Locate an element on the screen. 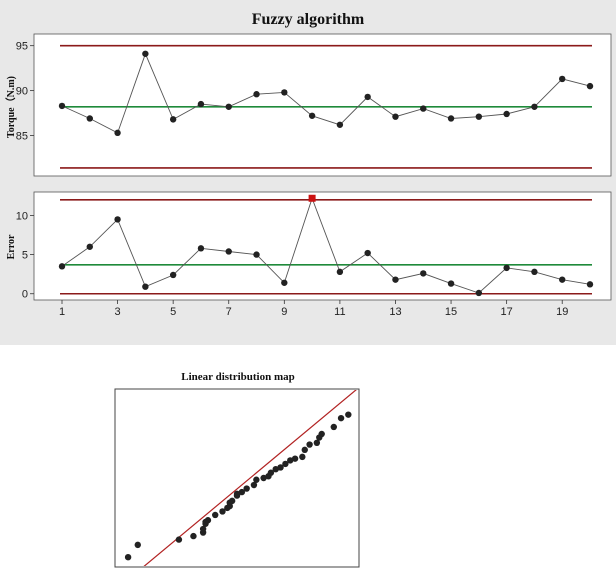  error-x-tick-label: 3 is located at coordinates (118, 312).